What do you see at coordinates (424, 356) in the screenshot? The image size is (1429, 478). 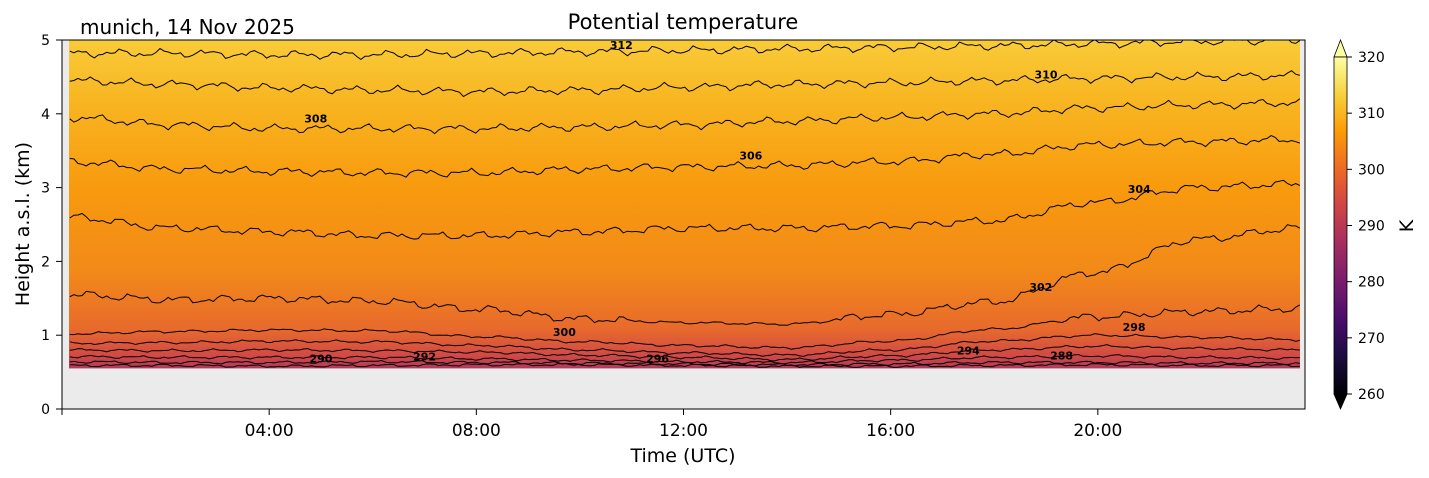 I see `contour-label-292: 292` at bounding box center [424, 356].